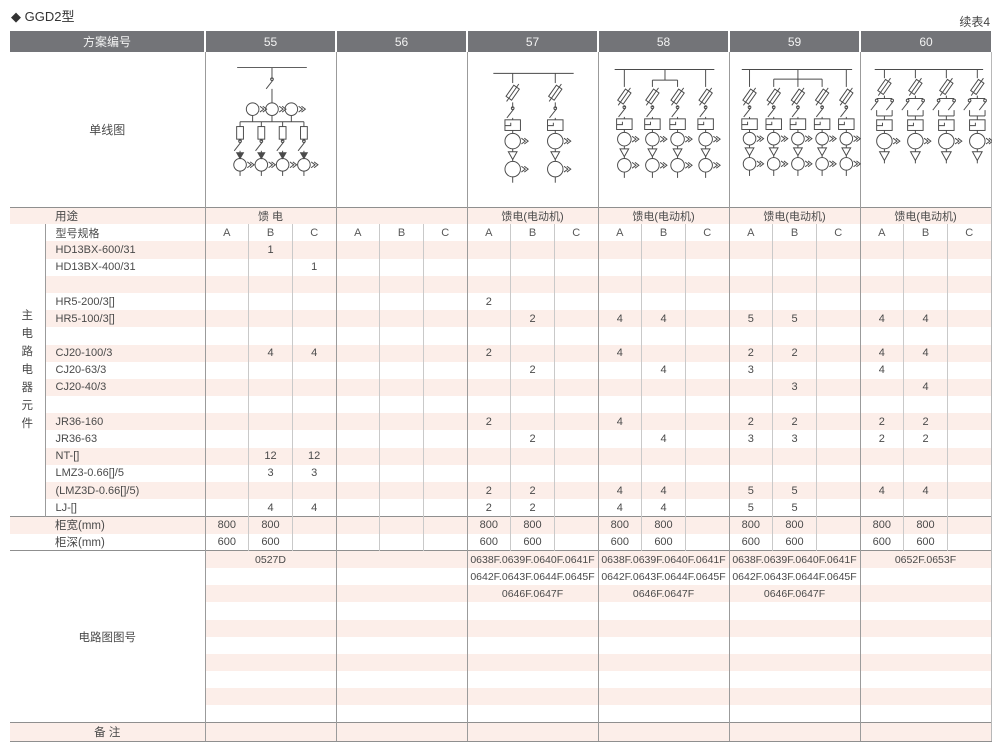 This screenshot has height=745, width=995. What do you see at coordinates (974, 22) in the screenshot?
I see `continuation-note: 续表4` at bounding box center [974, 22].